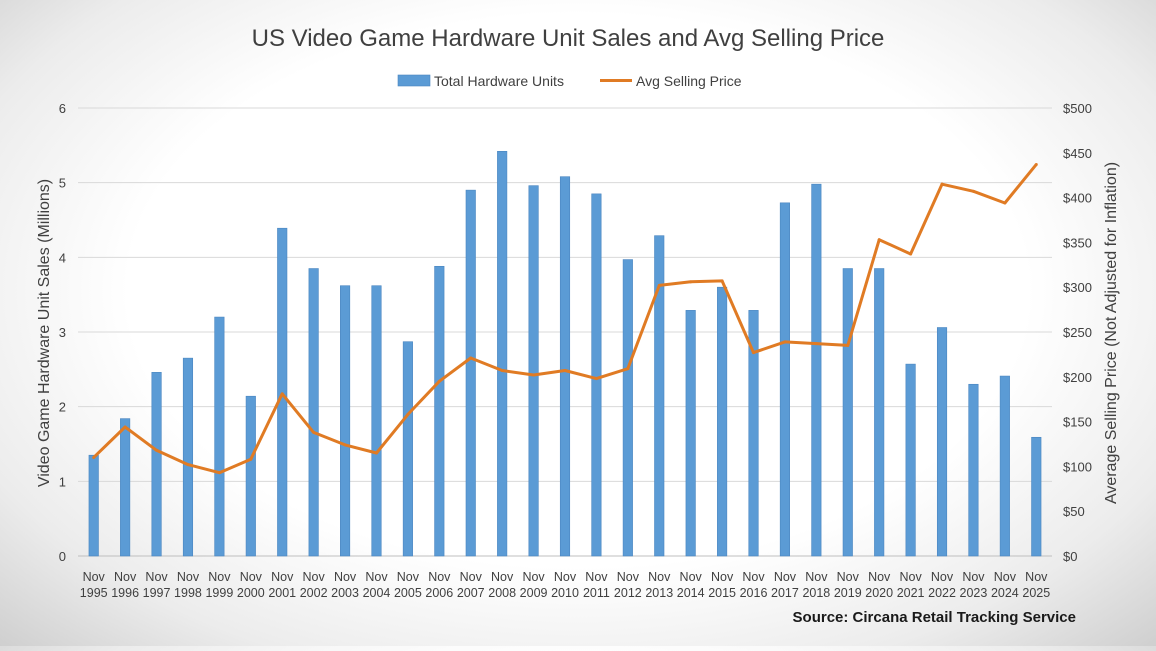 This screenshot has height=651, width=1156. I want to click on left-axis-ticks: 0 1 2 3 4 5 6, so click(62, 332).